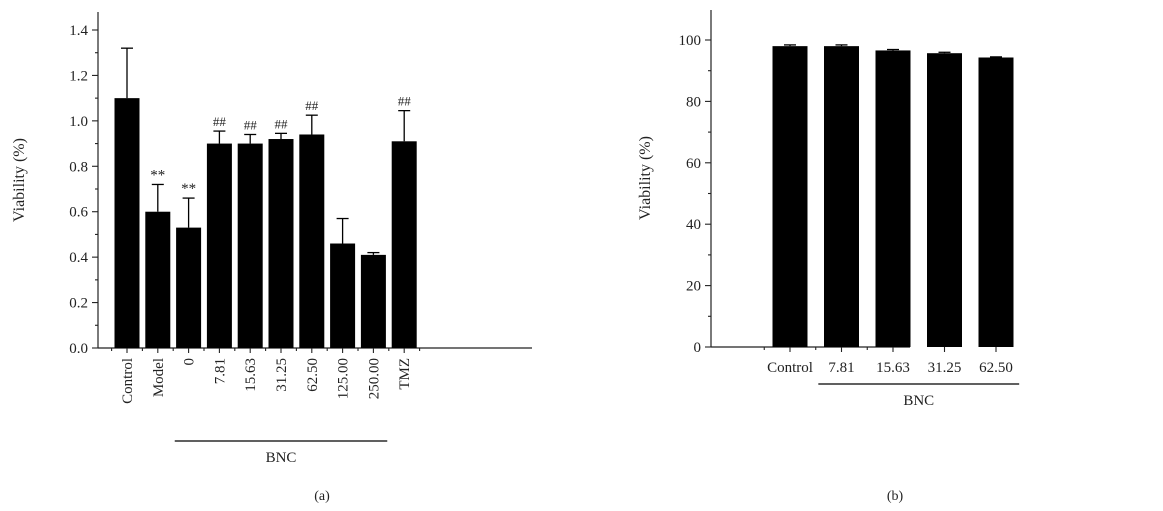 The image size is (1163, 511). What do you see at coordinates (693, 102) in the screenshot?
I see `y-tick-label: 80` at bounding box center [693, 102].